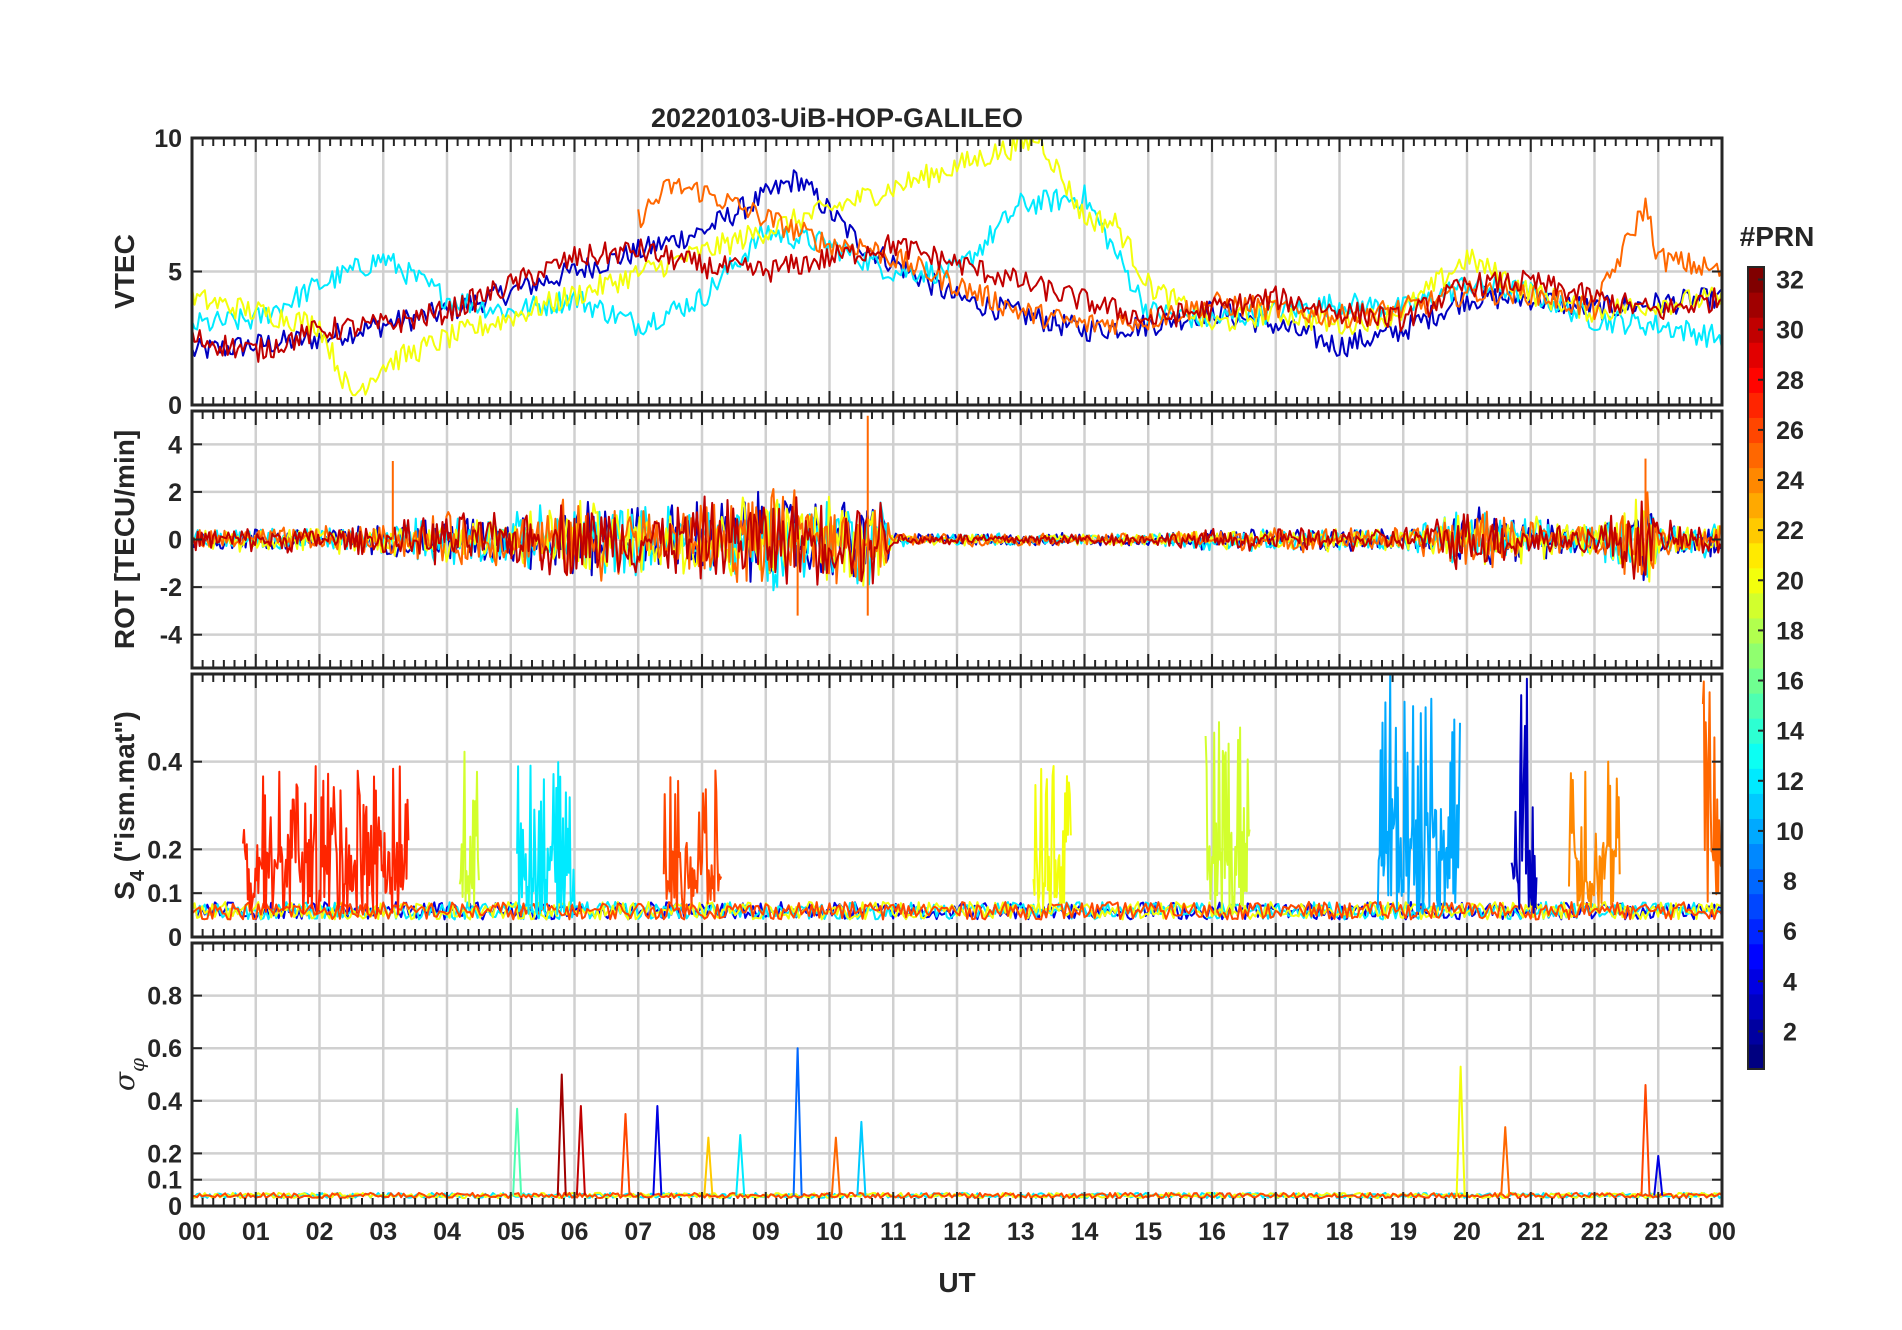 The height and width of the screenshot is (1330, 1902). What do you see at coordinates (957, 797) in the screenshot?
I see `plot-area` at bounding box center [957, 797].